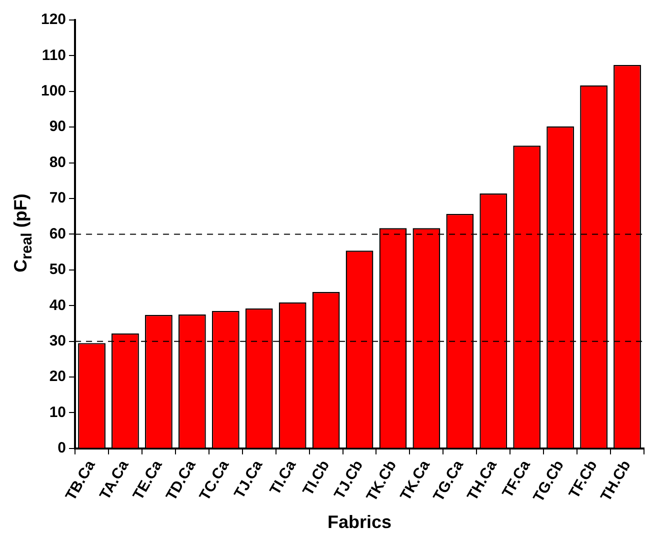 This screenshot has width=656, height=547. What do you see at coordinates (54, 55) in the screenshot?
I see `y-tick-label: 110` at bounding box center [54, 55].